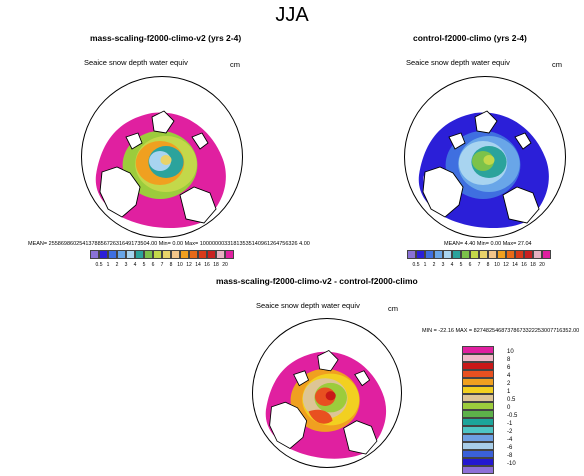 The width and height of the screenshot is (584, 476). What do you see at coordinates (393, 308) in the screenshot?
I see `panel3-units-label: cm` at bounding box center [393, 308].